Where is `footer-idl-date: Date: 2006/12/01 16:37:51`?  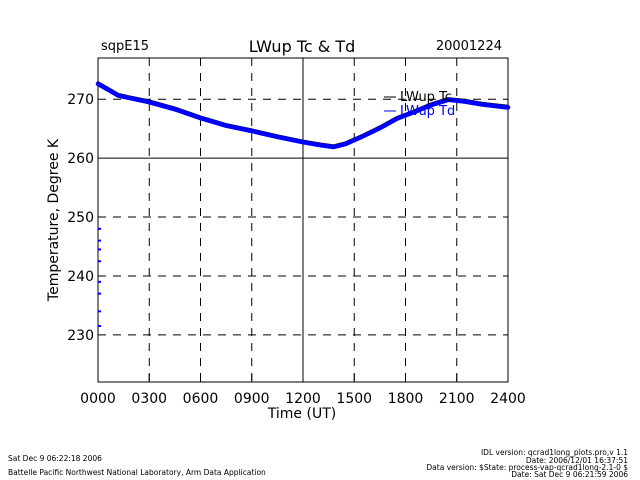
footer-idl-date: Date: 2006/12/01 16:37:51 is located at coordinates (577, 460).